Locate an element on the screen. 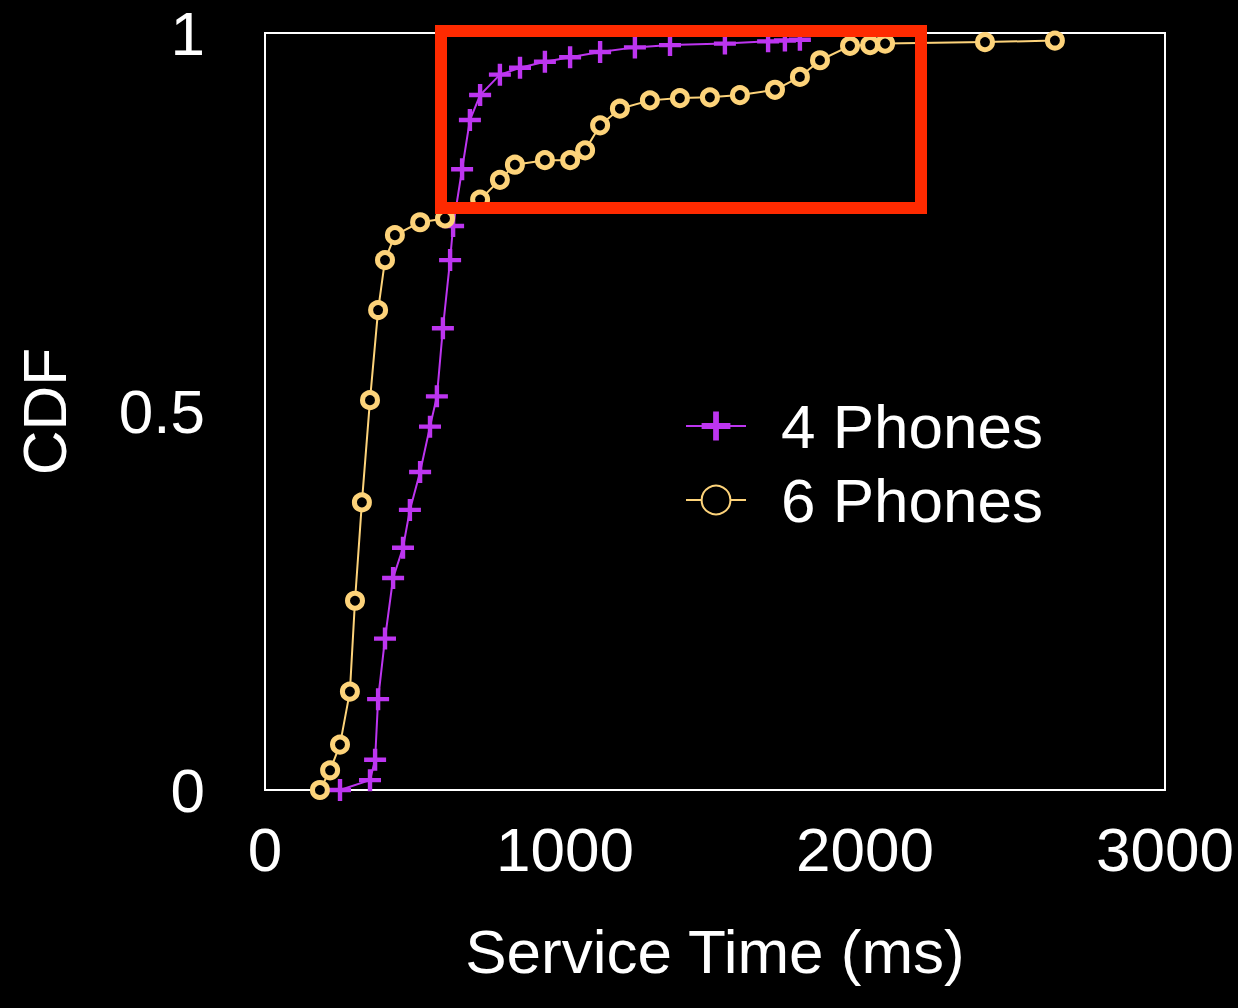 This screenshot has height=1008, width=1238. legend-label: 6 Phones is located at coordinates (912, 500).